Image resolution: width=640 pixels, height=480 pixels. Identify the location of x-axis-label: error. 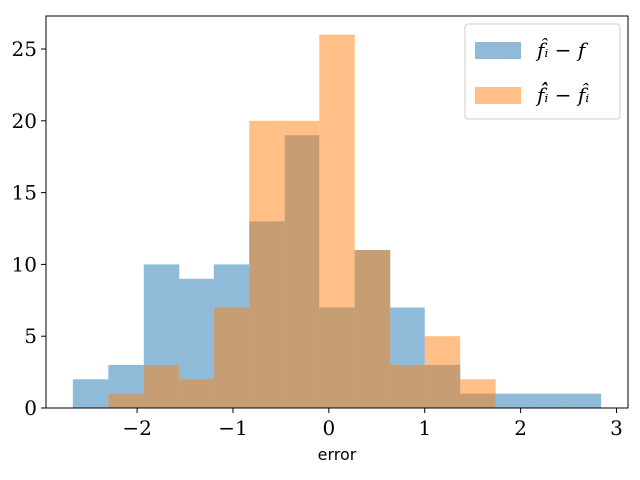
(337, 454).